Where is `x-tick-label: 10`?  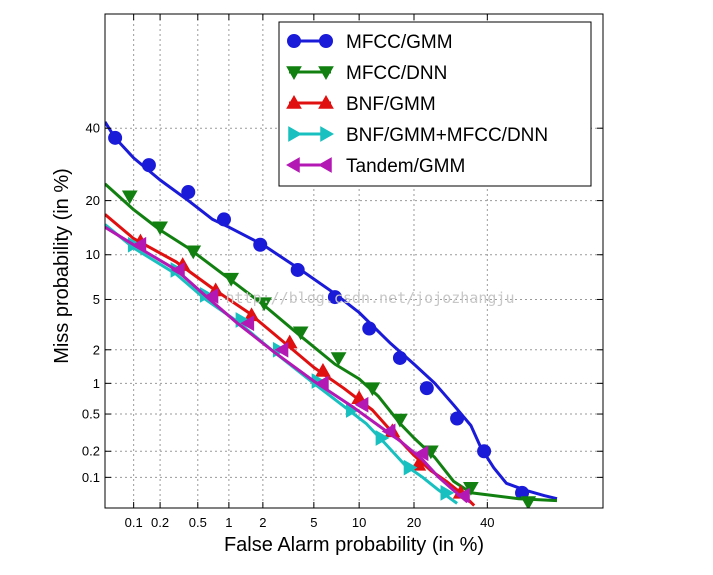 x-tick-label: 10 is located at coordinates (359, 522).